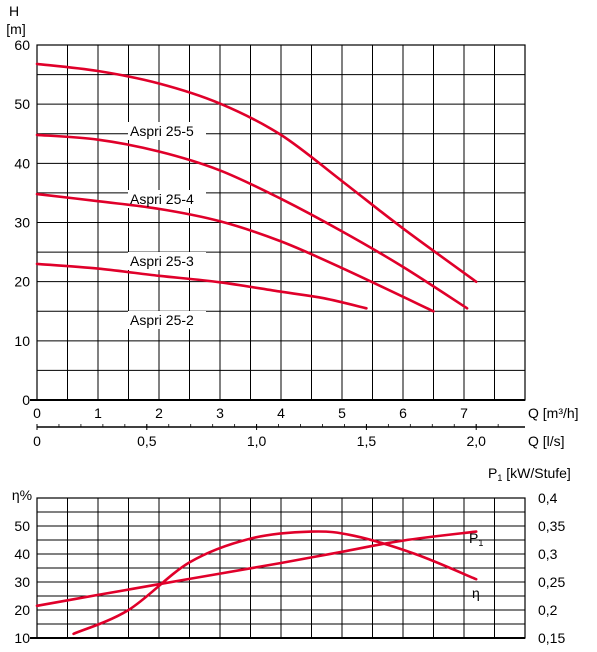 This screenshot has height=652, width=597. I want to click on bottom-y-axis-label: η%, so click(22, 495).